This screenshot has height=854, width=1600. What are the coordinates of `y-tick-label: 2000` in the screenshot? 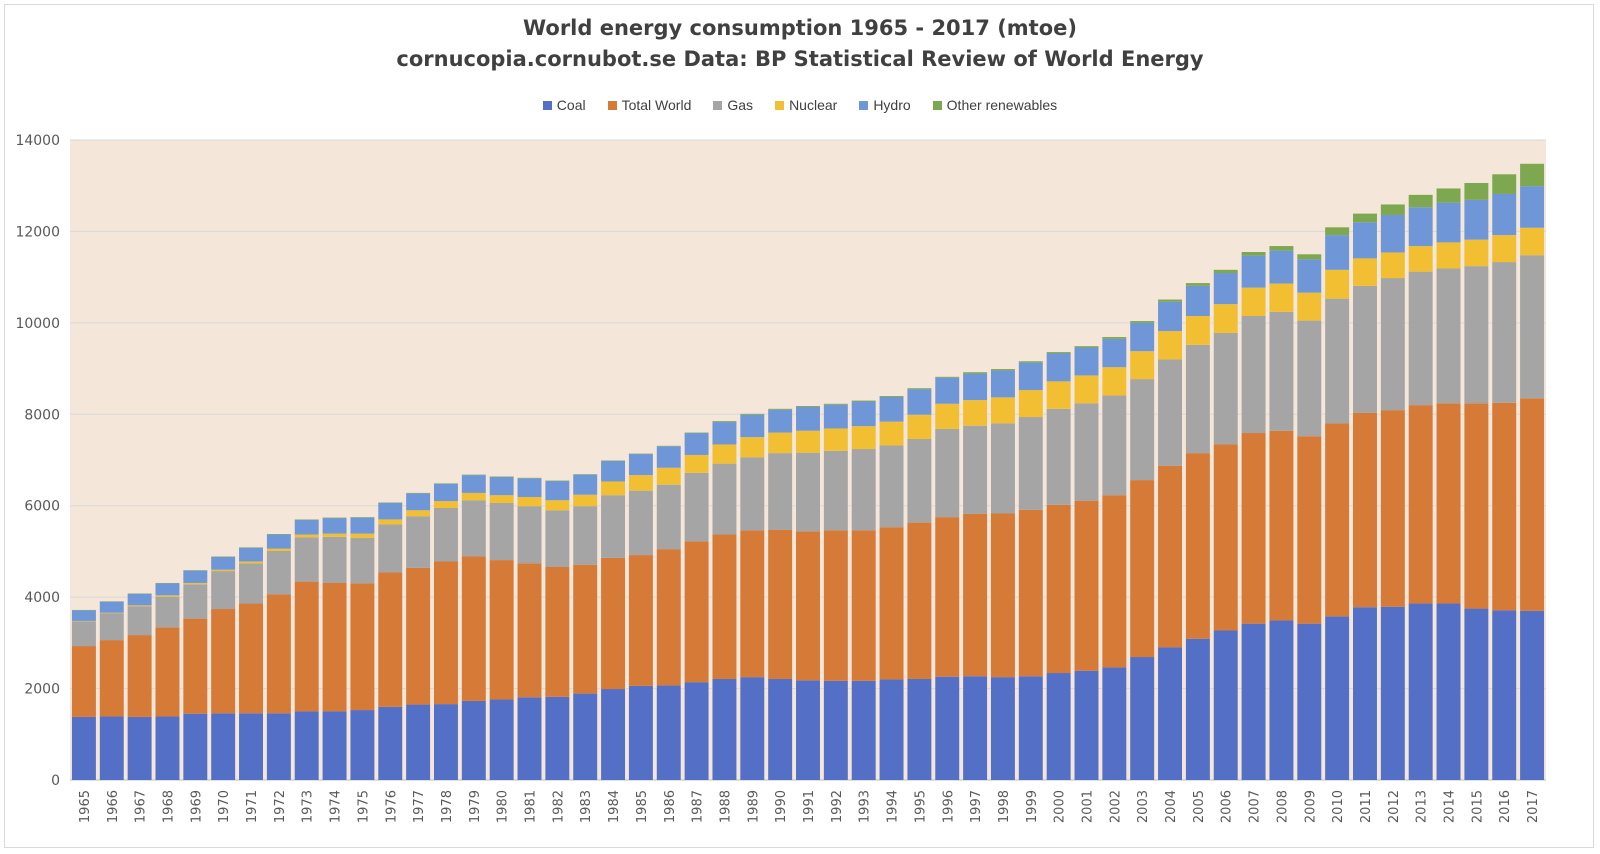 It's located at (42, 690).